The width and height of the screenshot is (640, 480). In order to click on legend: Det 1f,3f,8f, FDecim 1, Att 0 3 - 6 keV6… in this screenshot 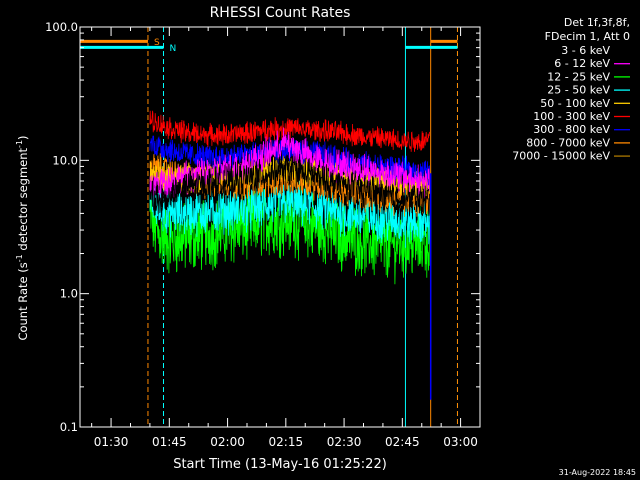, I will do `click(571, 89)`.